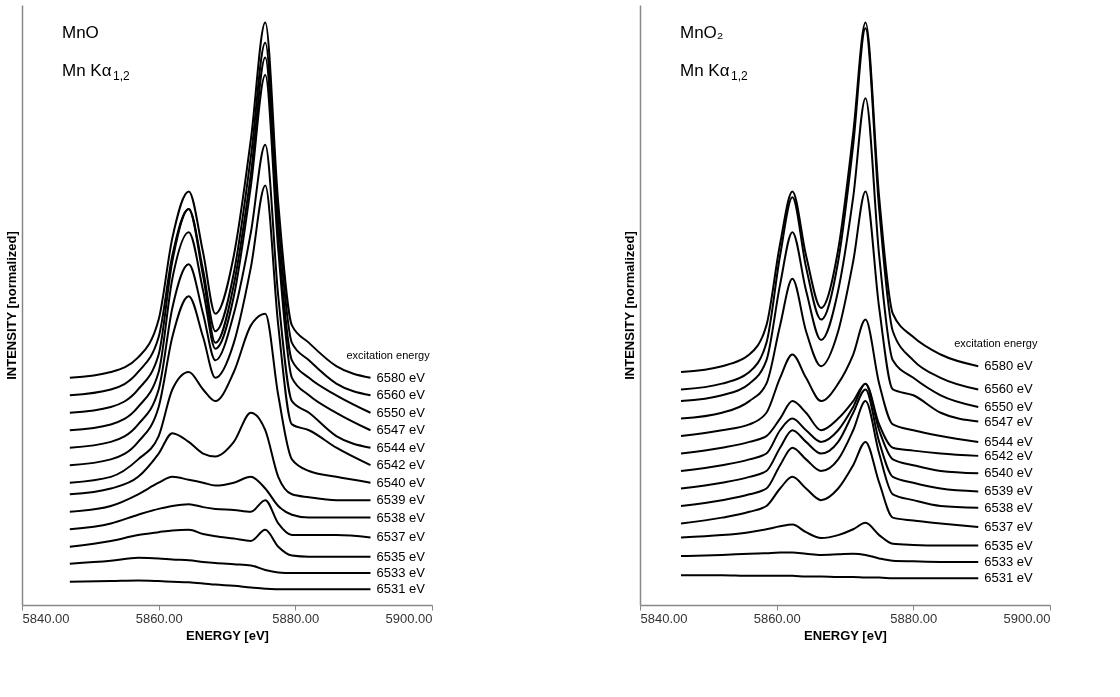 Image resolution: width=1120 pixels, height=697 pixels. I want to click on annotation: MnO₂, so click(702, 32).